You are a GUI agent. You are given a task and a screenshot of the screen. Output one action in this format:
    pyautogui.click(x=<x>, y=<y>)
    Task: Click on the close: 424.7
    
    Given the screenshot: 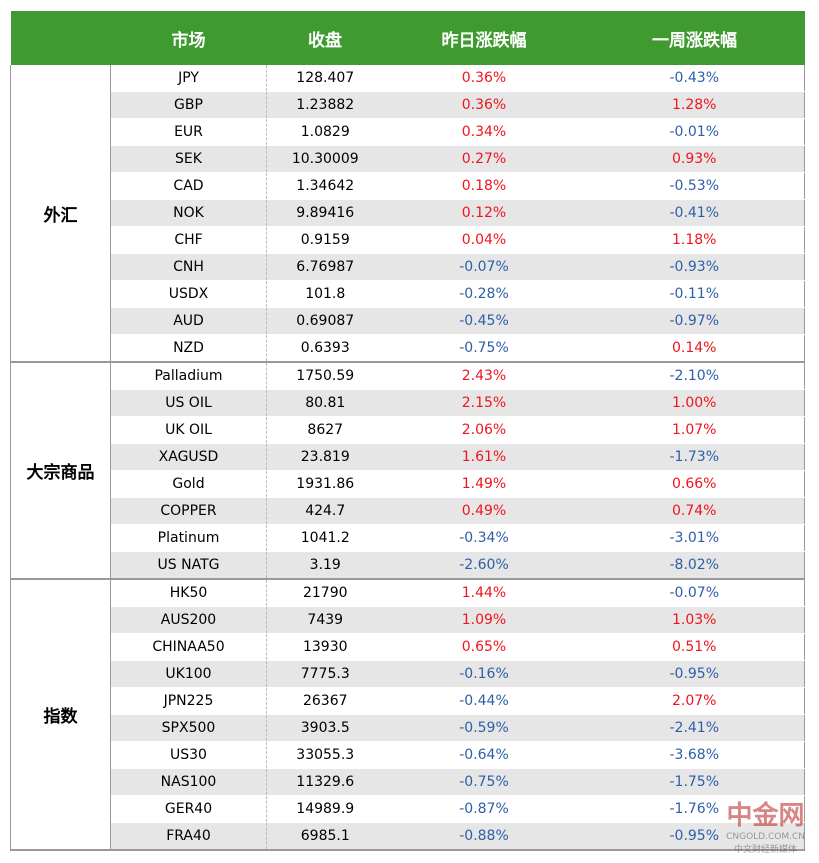 What is the action you would take?
    pyautogui.click(x=325, y=511)
    